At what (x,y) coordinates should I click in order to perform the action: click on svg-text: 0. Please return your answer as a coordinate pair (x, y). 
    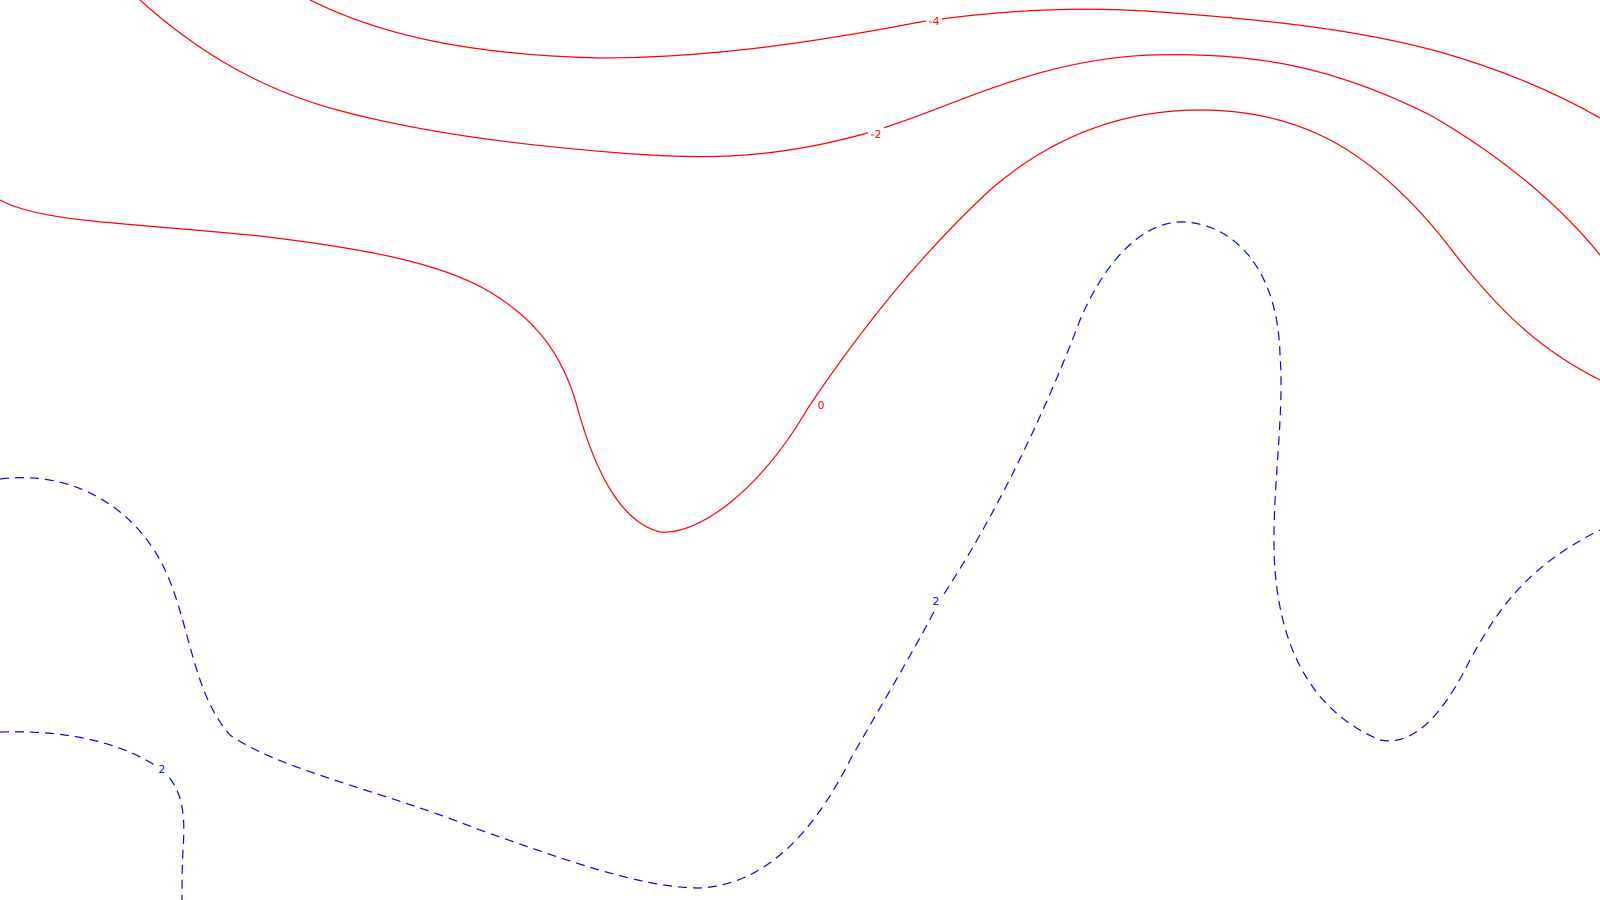
    Looking at the image, I should click on (821, 405).